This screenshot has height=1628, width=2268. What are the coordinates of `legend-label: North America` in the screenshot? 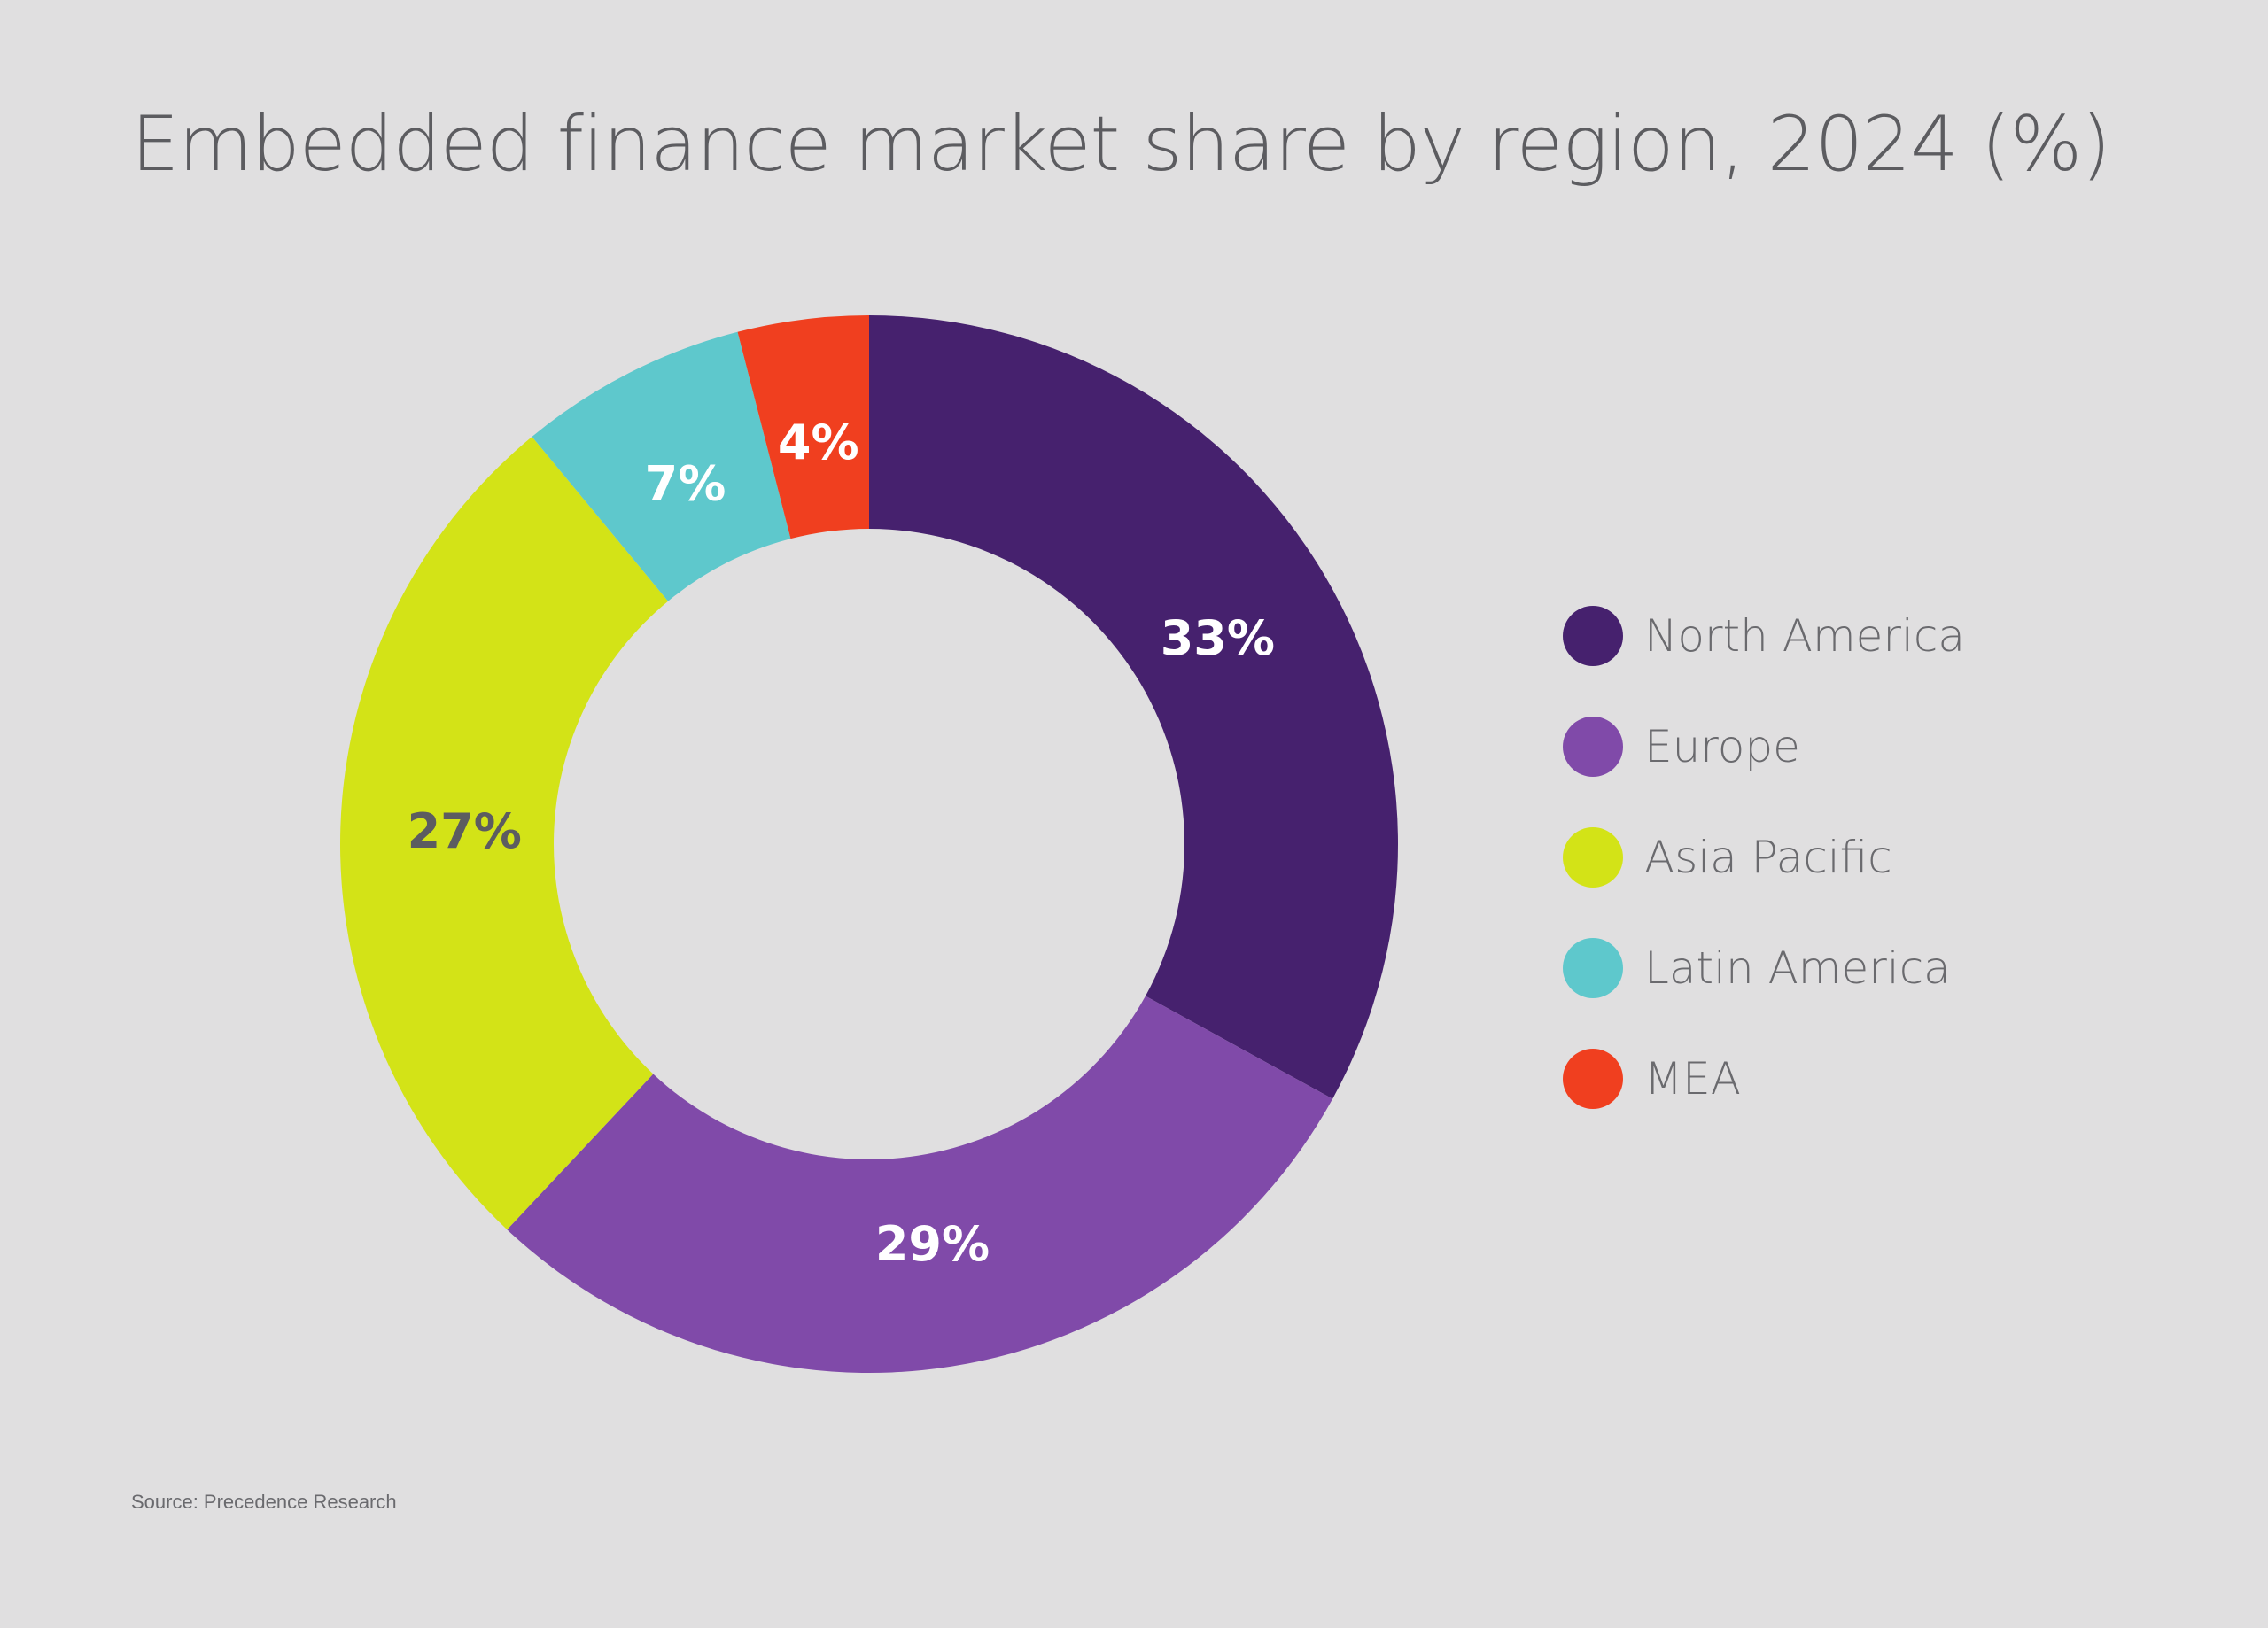 It's located at (1804, 636).